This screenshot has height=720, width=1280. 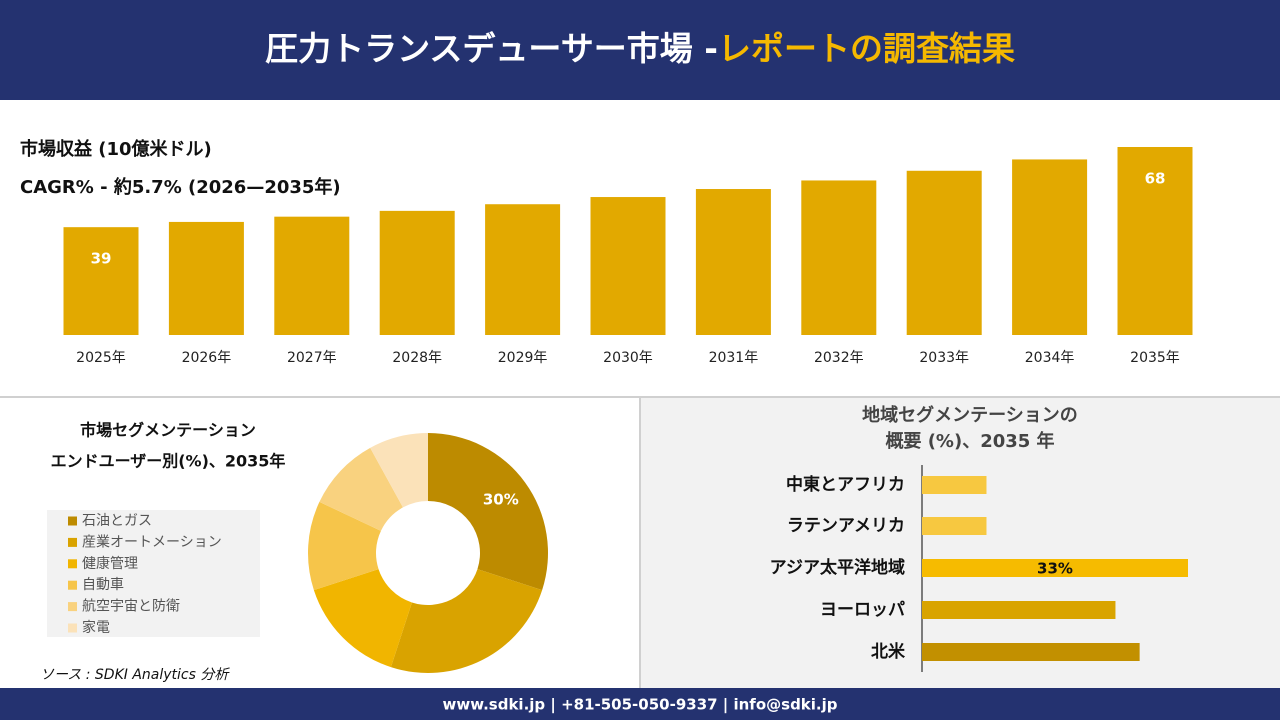 What do you see at coordinates (837, 567) in the screenshot?
I see `y-tick-label: アジア太平洋地域` at bounding box center [837, 567].